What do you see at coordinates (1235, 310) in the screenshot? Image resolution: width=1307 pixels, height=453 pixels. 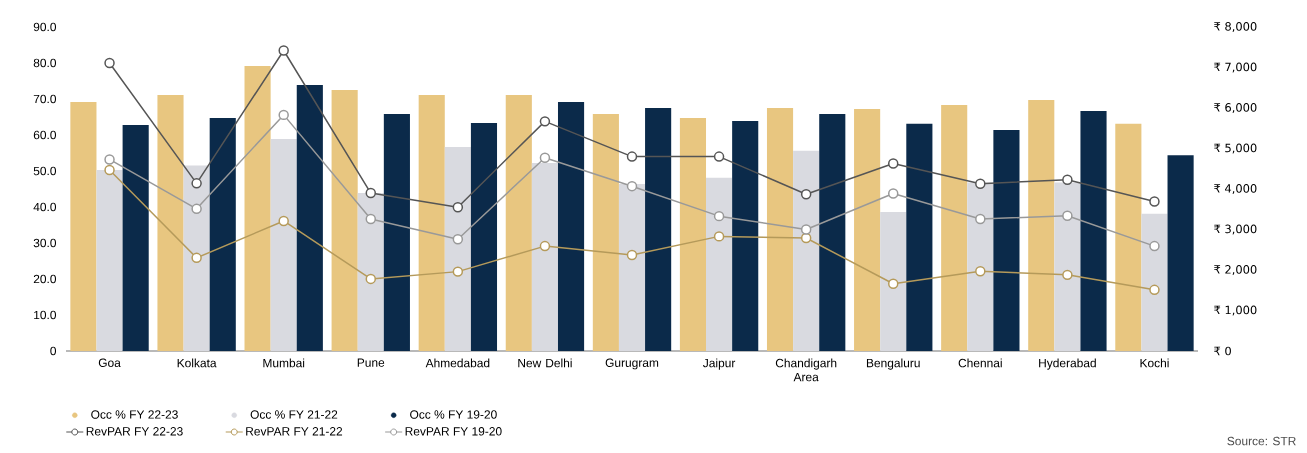 I see `y2-tick-label: ₹ 1,000` at bounding box center [1235, 310].